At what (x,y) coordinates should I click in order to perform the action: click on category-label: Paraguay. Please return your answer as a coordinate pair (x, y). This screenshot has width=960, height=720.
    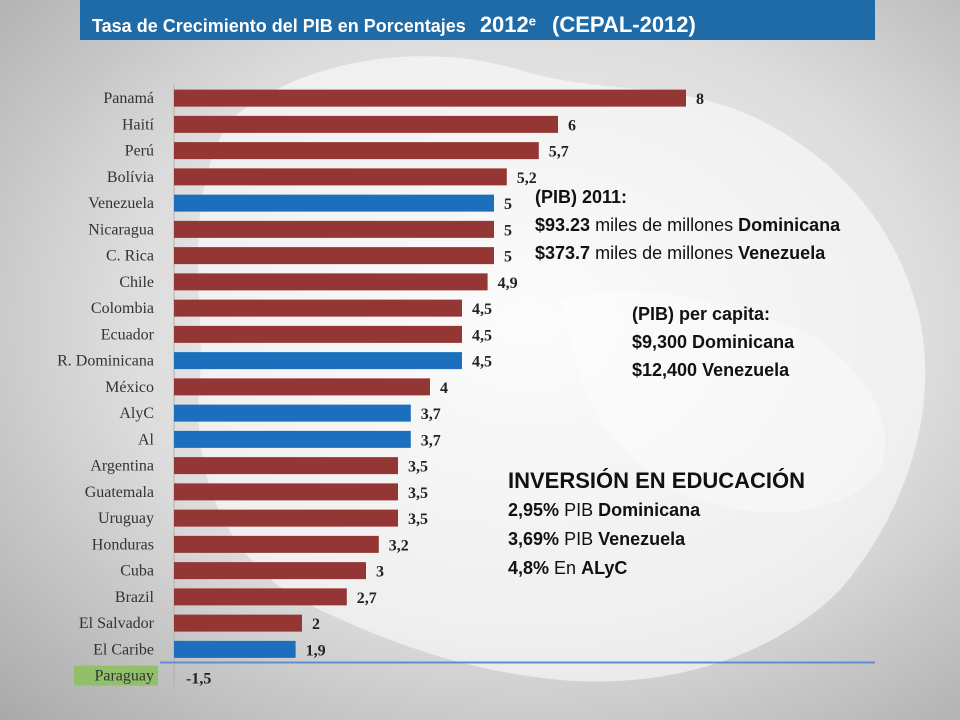
    Looking at the image, I should click on (124, 676).